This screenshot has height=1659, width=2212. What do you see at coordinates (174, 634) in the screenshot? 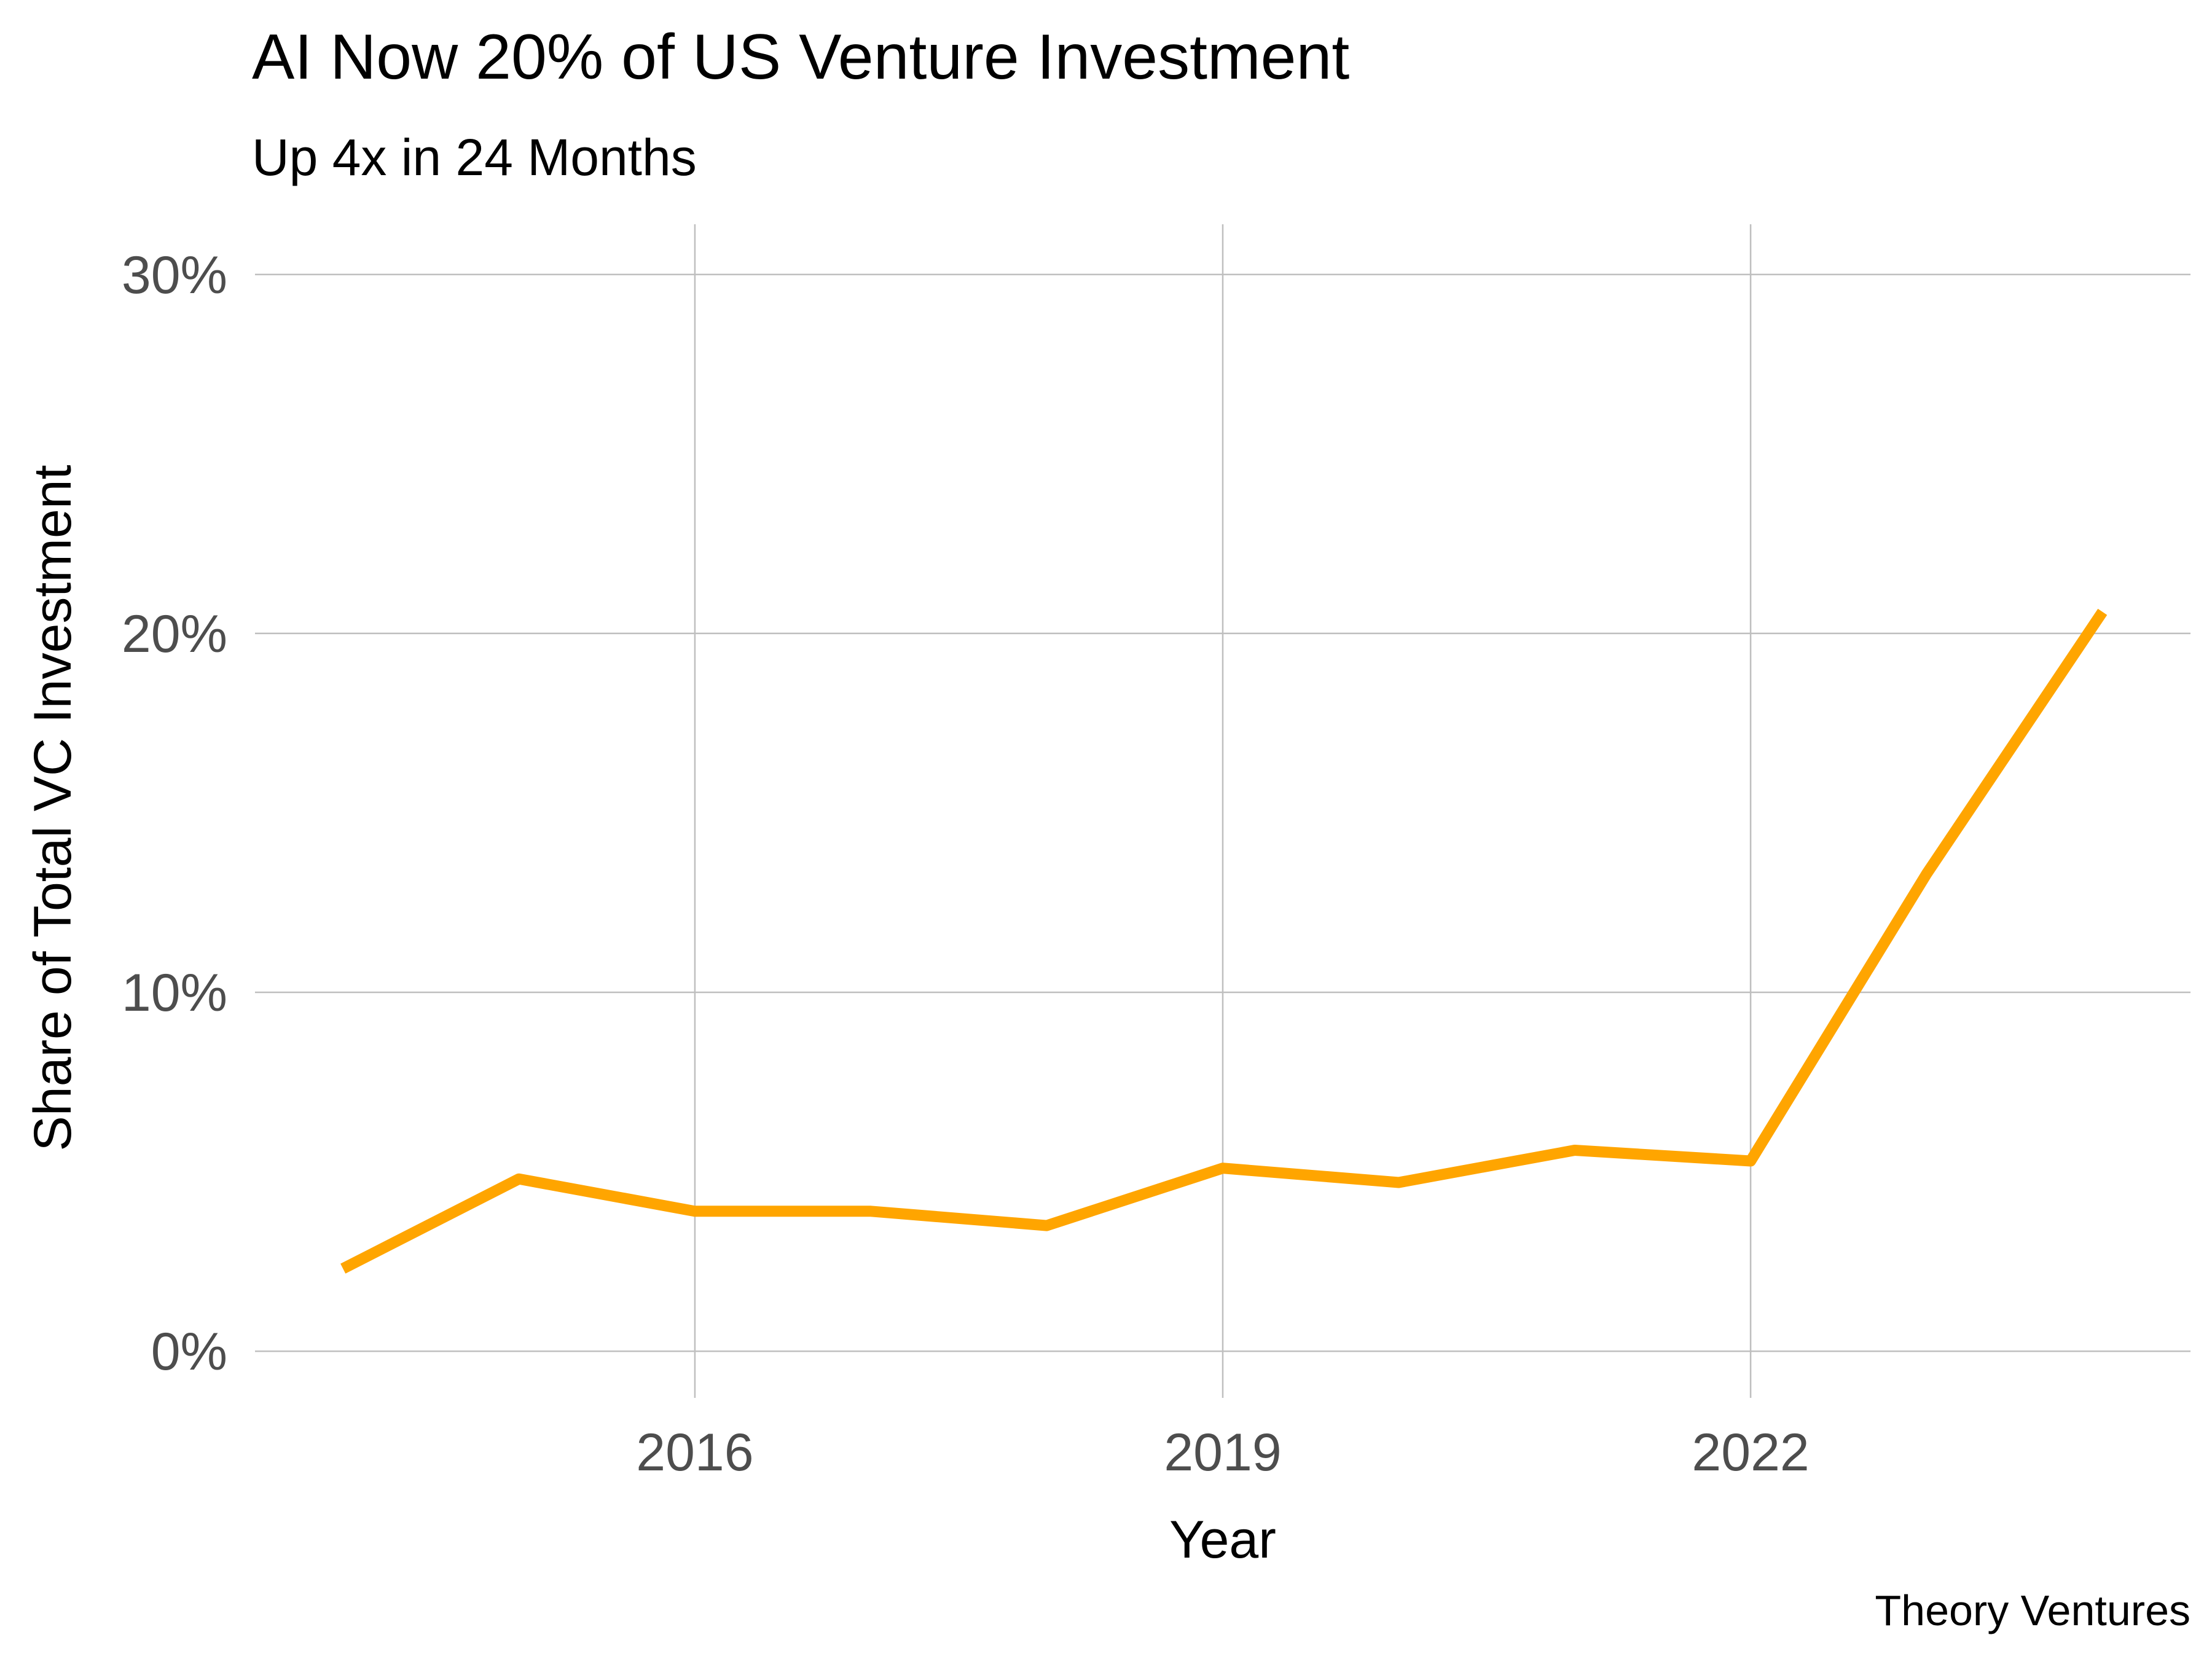
I see `y-tick-label: 20%` at bounding box center [174, 634].